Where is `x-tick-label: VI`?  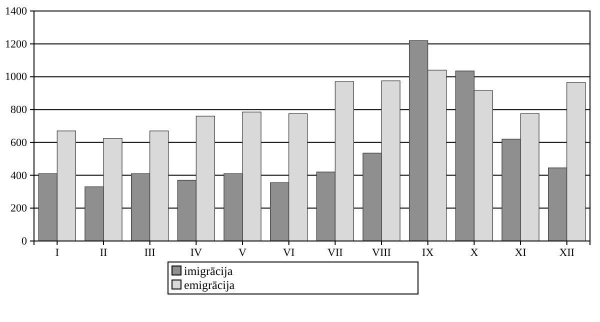
x-tick-label: VI is located at coordinates (289, 252).